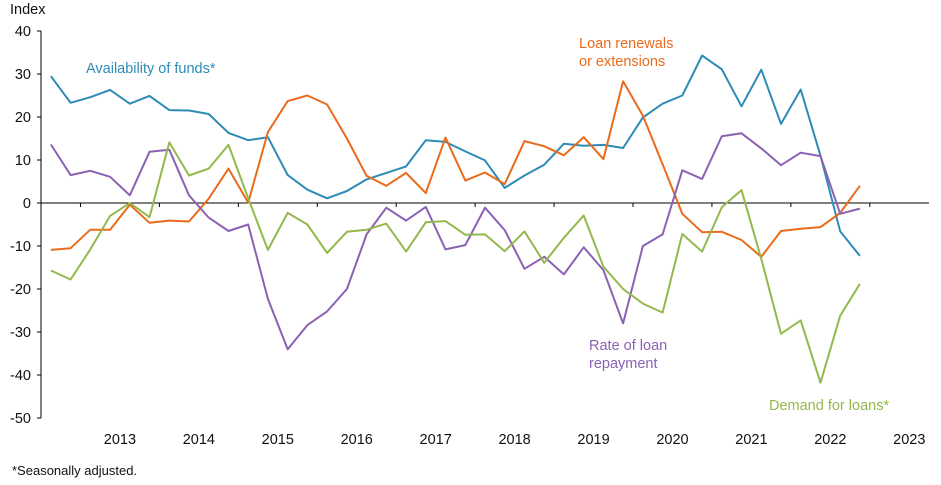 The image size is (941, 485). Describe the element at coordinates (28, 10) in the screenshot. I see `y-axis-title: Index` at that location.